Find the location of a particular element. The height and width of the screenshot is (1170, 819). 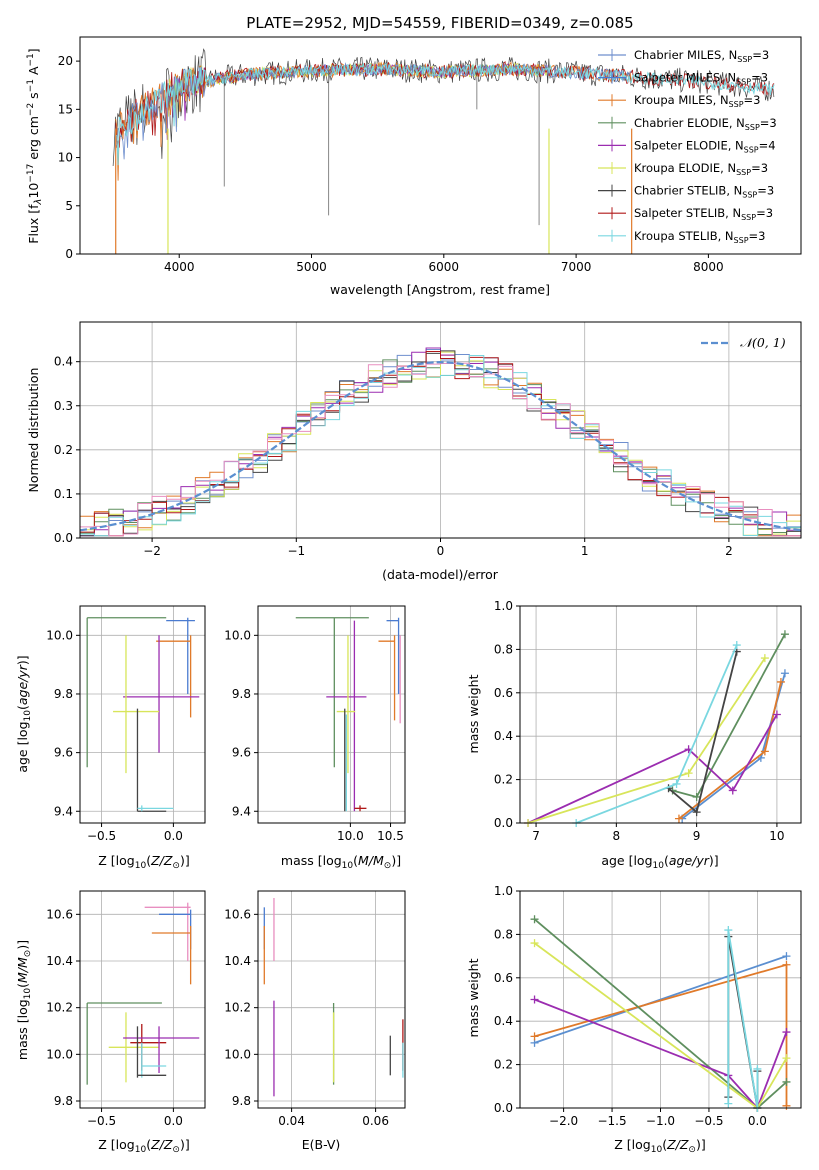

y-tick-label: 1.0 is located at coordinates (503, 891).